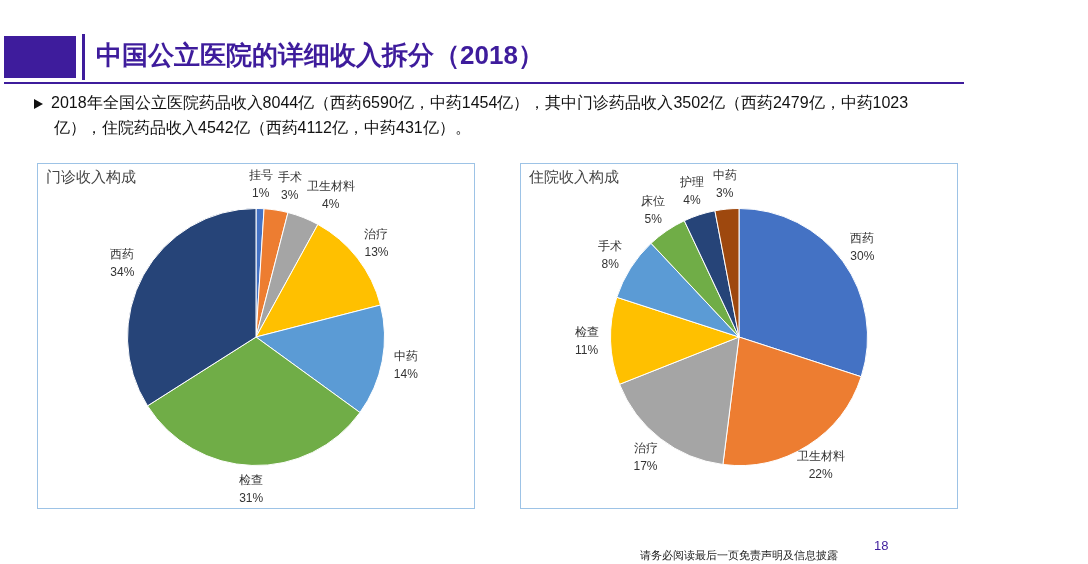 The height and width of the screenshot is (564, 1088). What do you see at coordinates (251, 497) in the screenshot?
I see `data-label: 31%` at bounding box center [251, 497].